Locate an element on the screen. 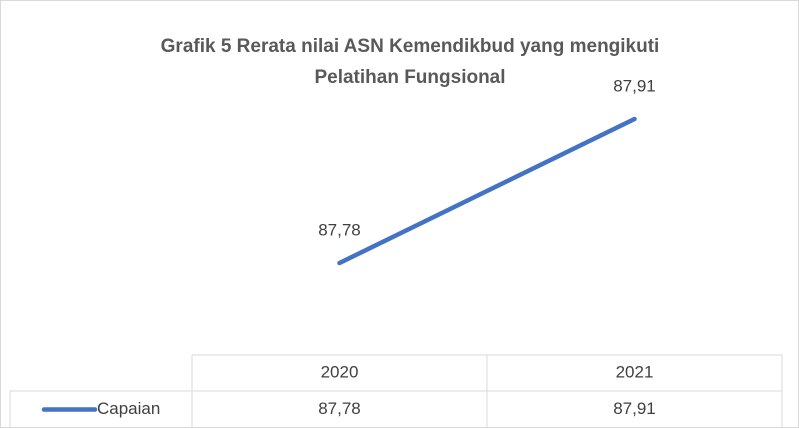  table-header: 2020 is located at coordinates (340, 371).